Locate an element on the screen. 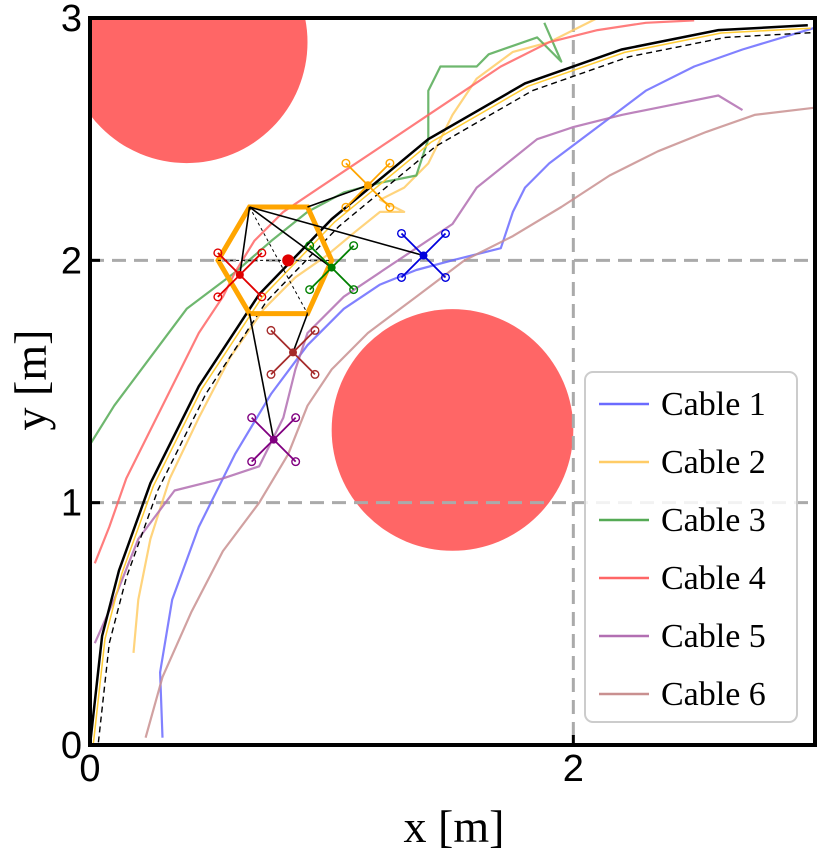  drone-brown is located at coordinates (293, 346).